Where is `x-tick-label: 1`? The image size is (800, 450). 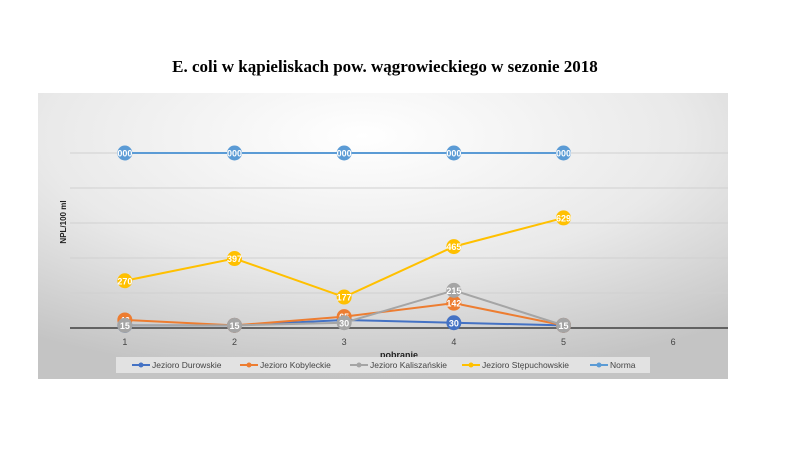 x-tick-label: 1 is located at coordinates (124, 342).